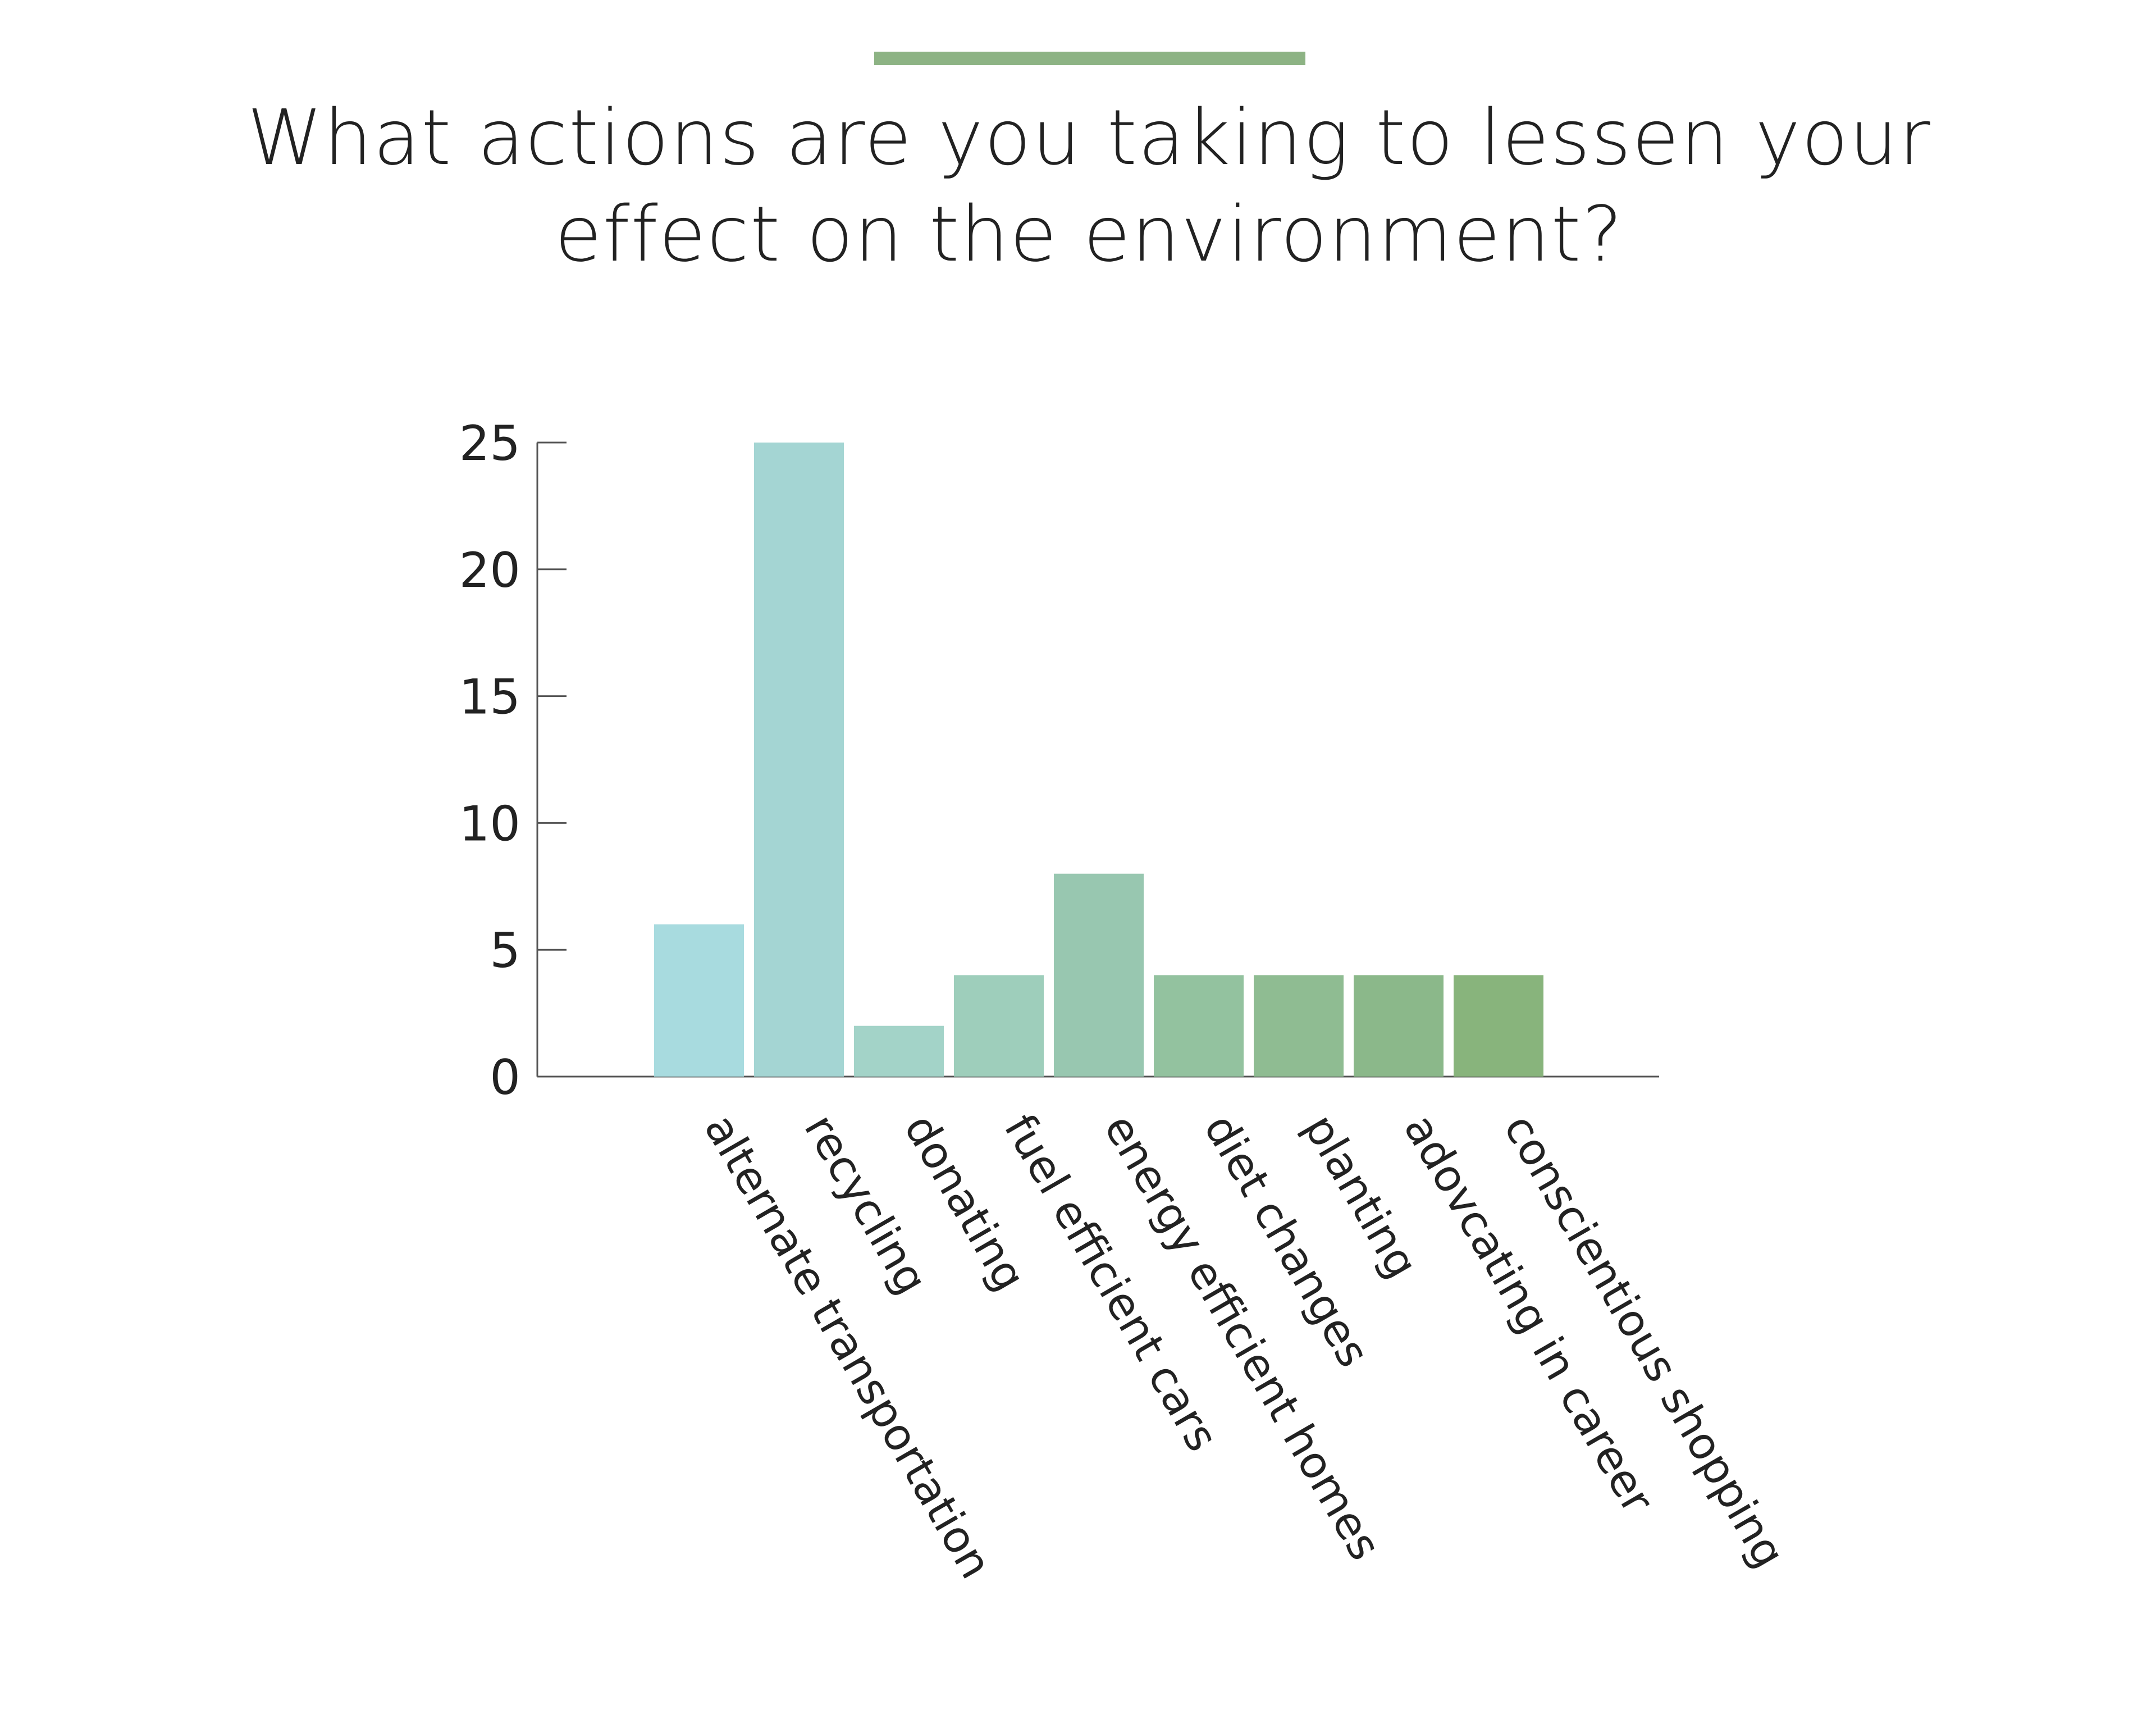 The image size is (2156, 1714). What do you see at coordinates (489, 824) in the screenshot?
I see `y-tick-label: 10` at bounding box center [489, 824].